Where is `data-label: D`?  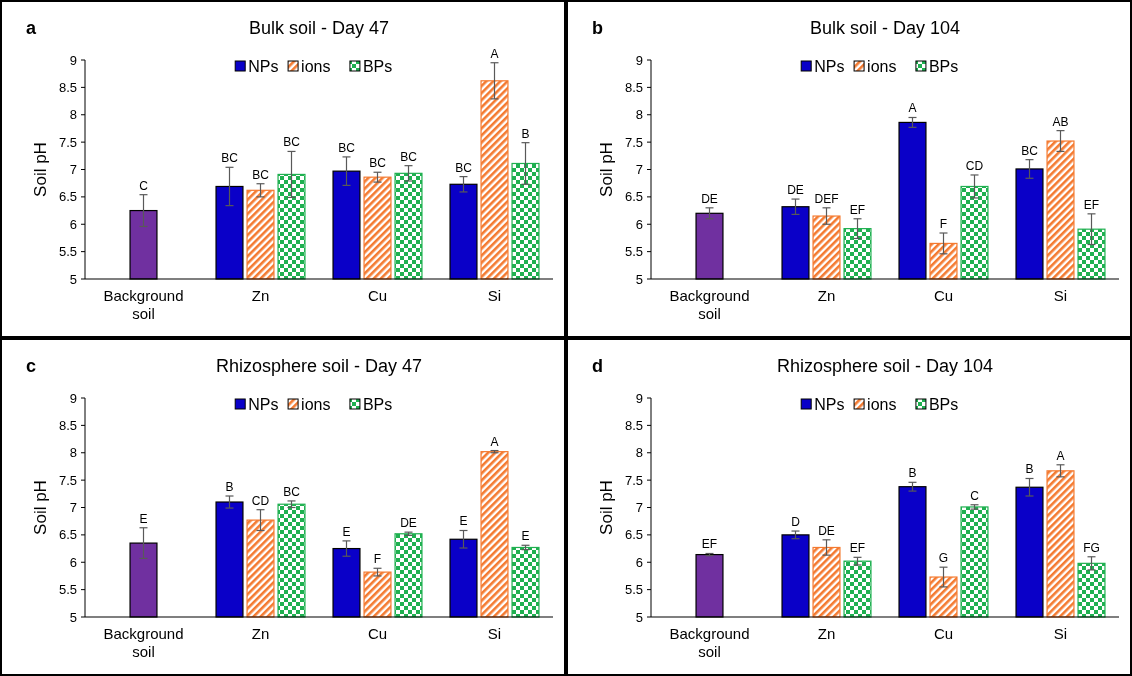
data-label: D is located at coordinates (796, 522).